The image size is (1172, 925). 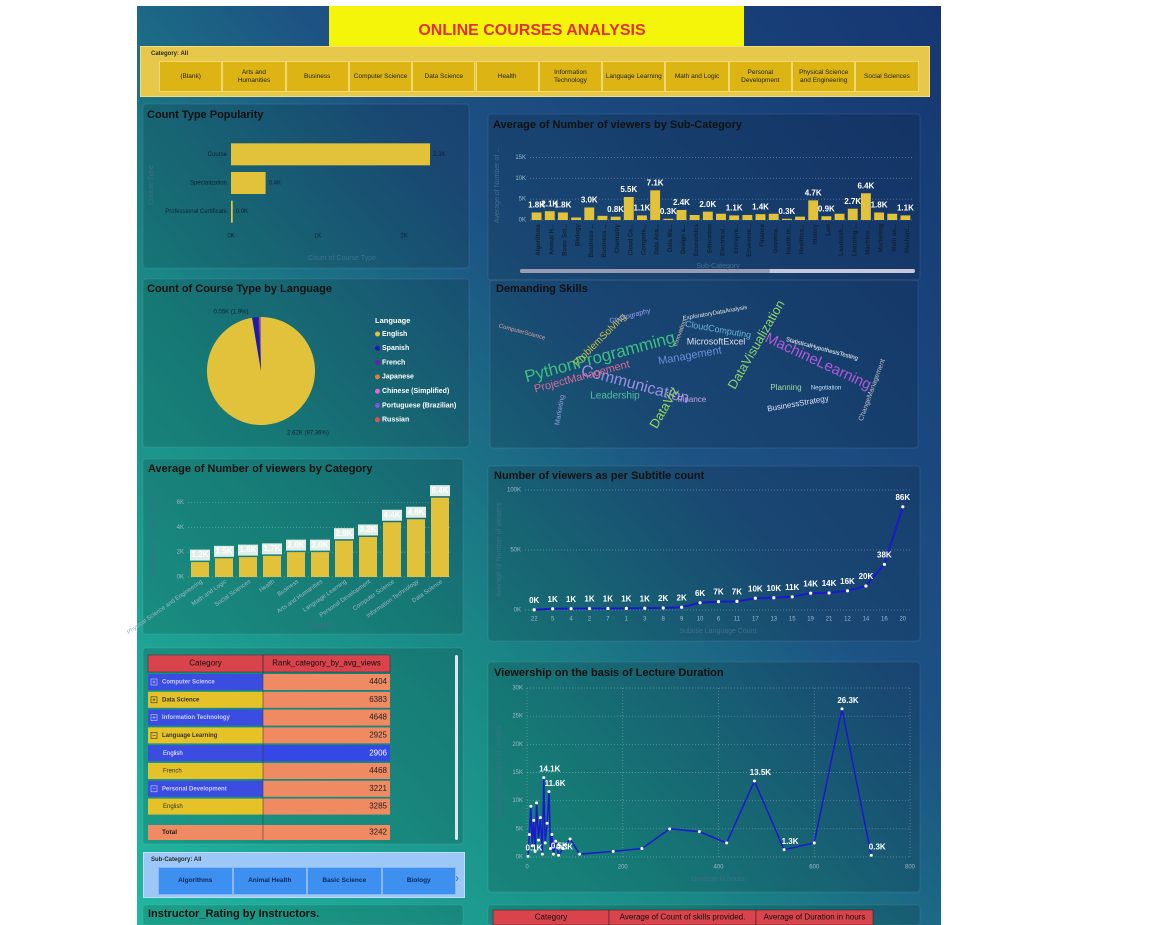 What do you see at coordinates (173, 807) in the screenshot?
I see `row-label: English` at bounding box center [173, 807].